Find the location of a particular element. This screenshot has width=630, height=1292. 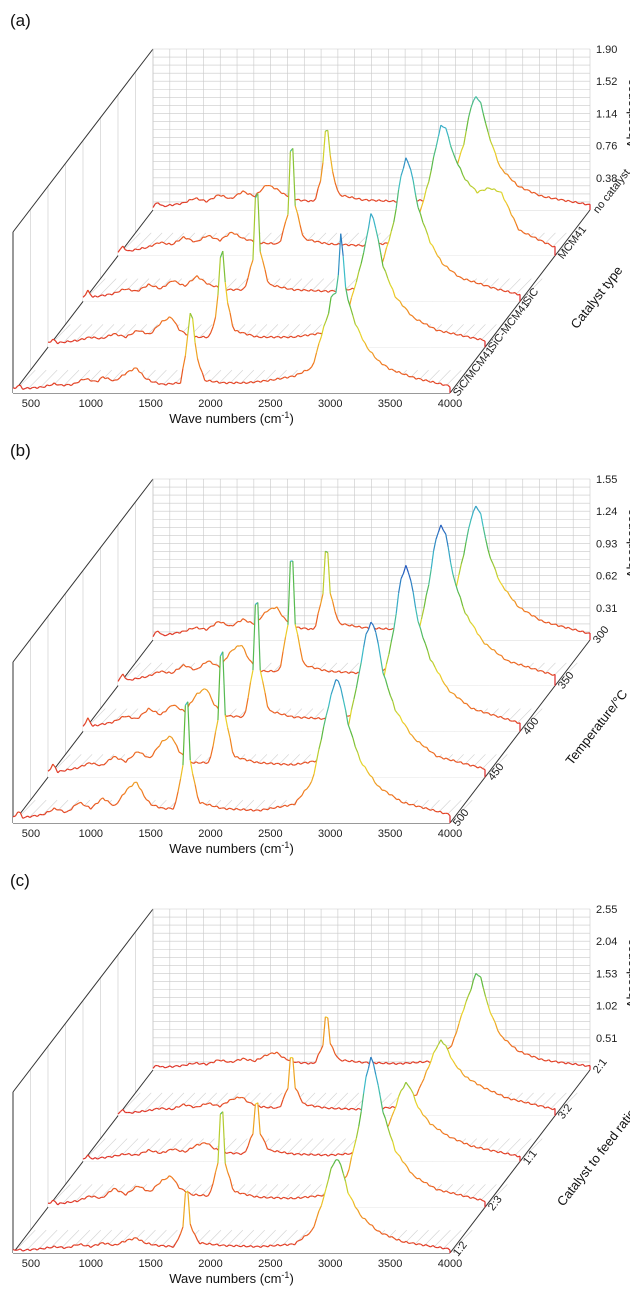

z-tick-label: 1.55 is located at coordinates (606, 480).